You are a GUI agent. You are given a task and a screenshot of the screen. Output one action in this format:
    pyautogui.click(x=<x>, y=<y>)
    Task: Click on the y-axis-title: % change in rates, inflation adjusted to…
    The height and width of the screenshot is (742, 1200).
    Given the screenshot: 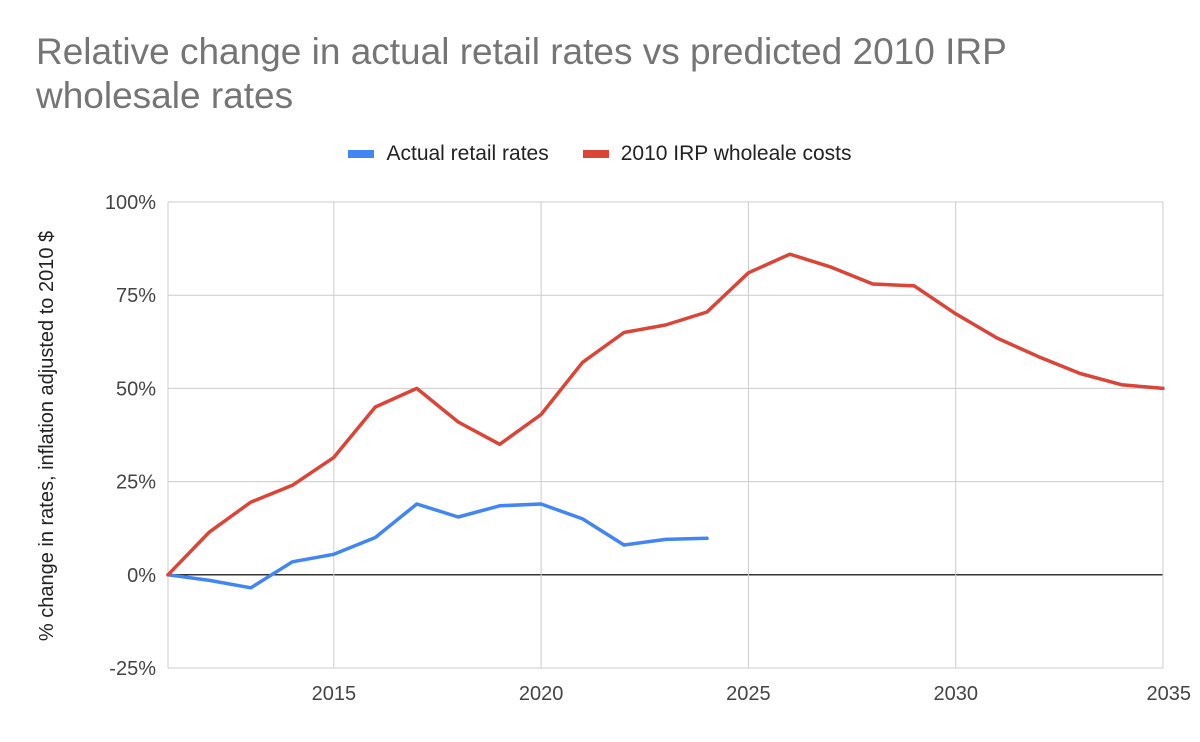 What is the action you would take?
    pyautogui.click(x=47, y=436)
    